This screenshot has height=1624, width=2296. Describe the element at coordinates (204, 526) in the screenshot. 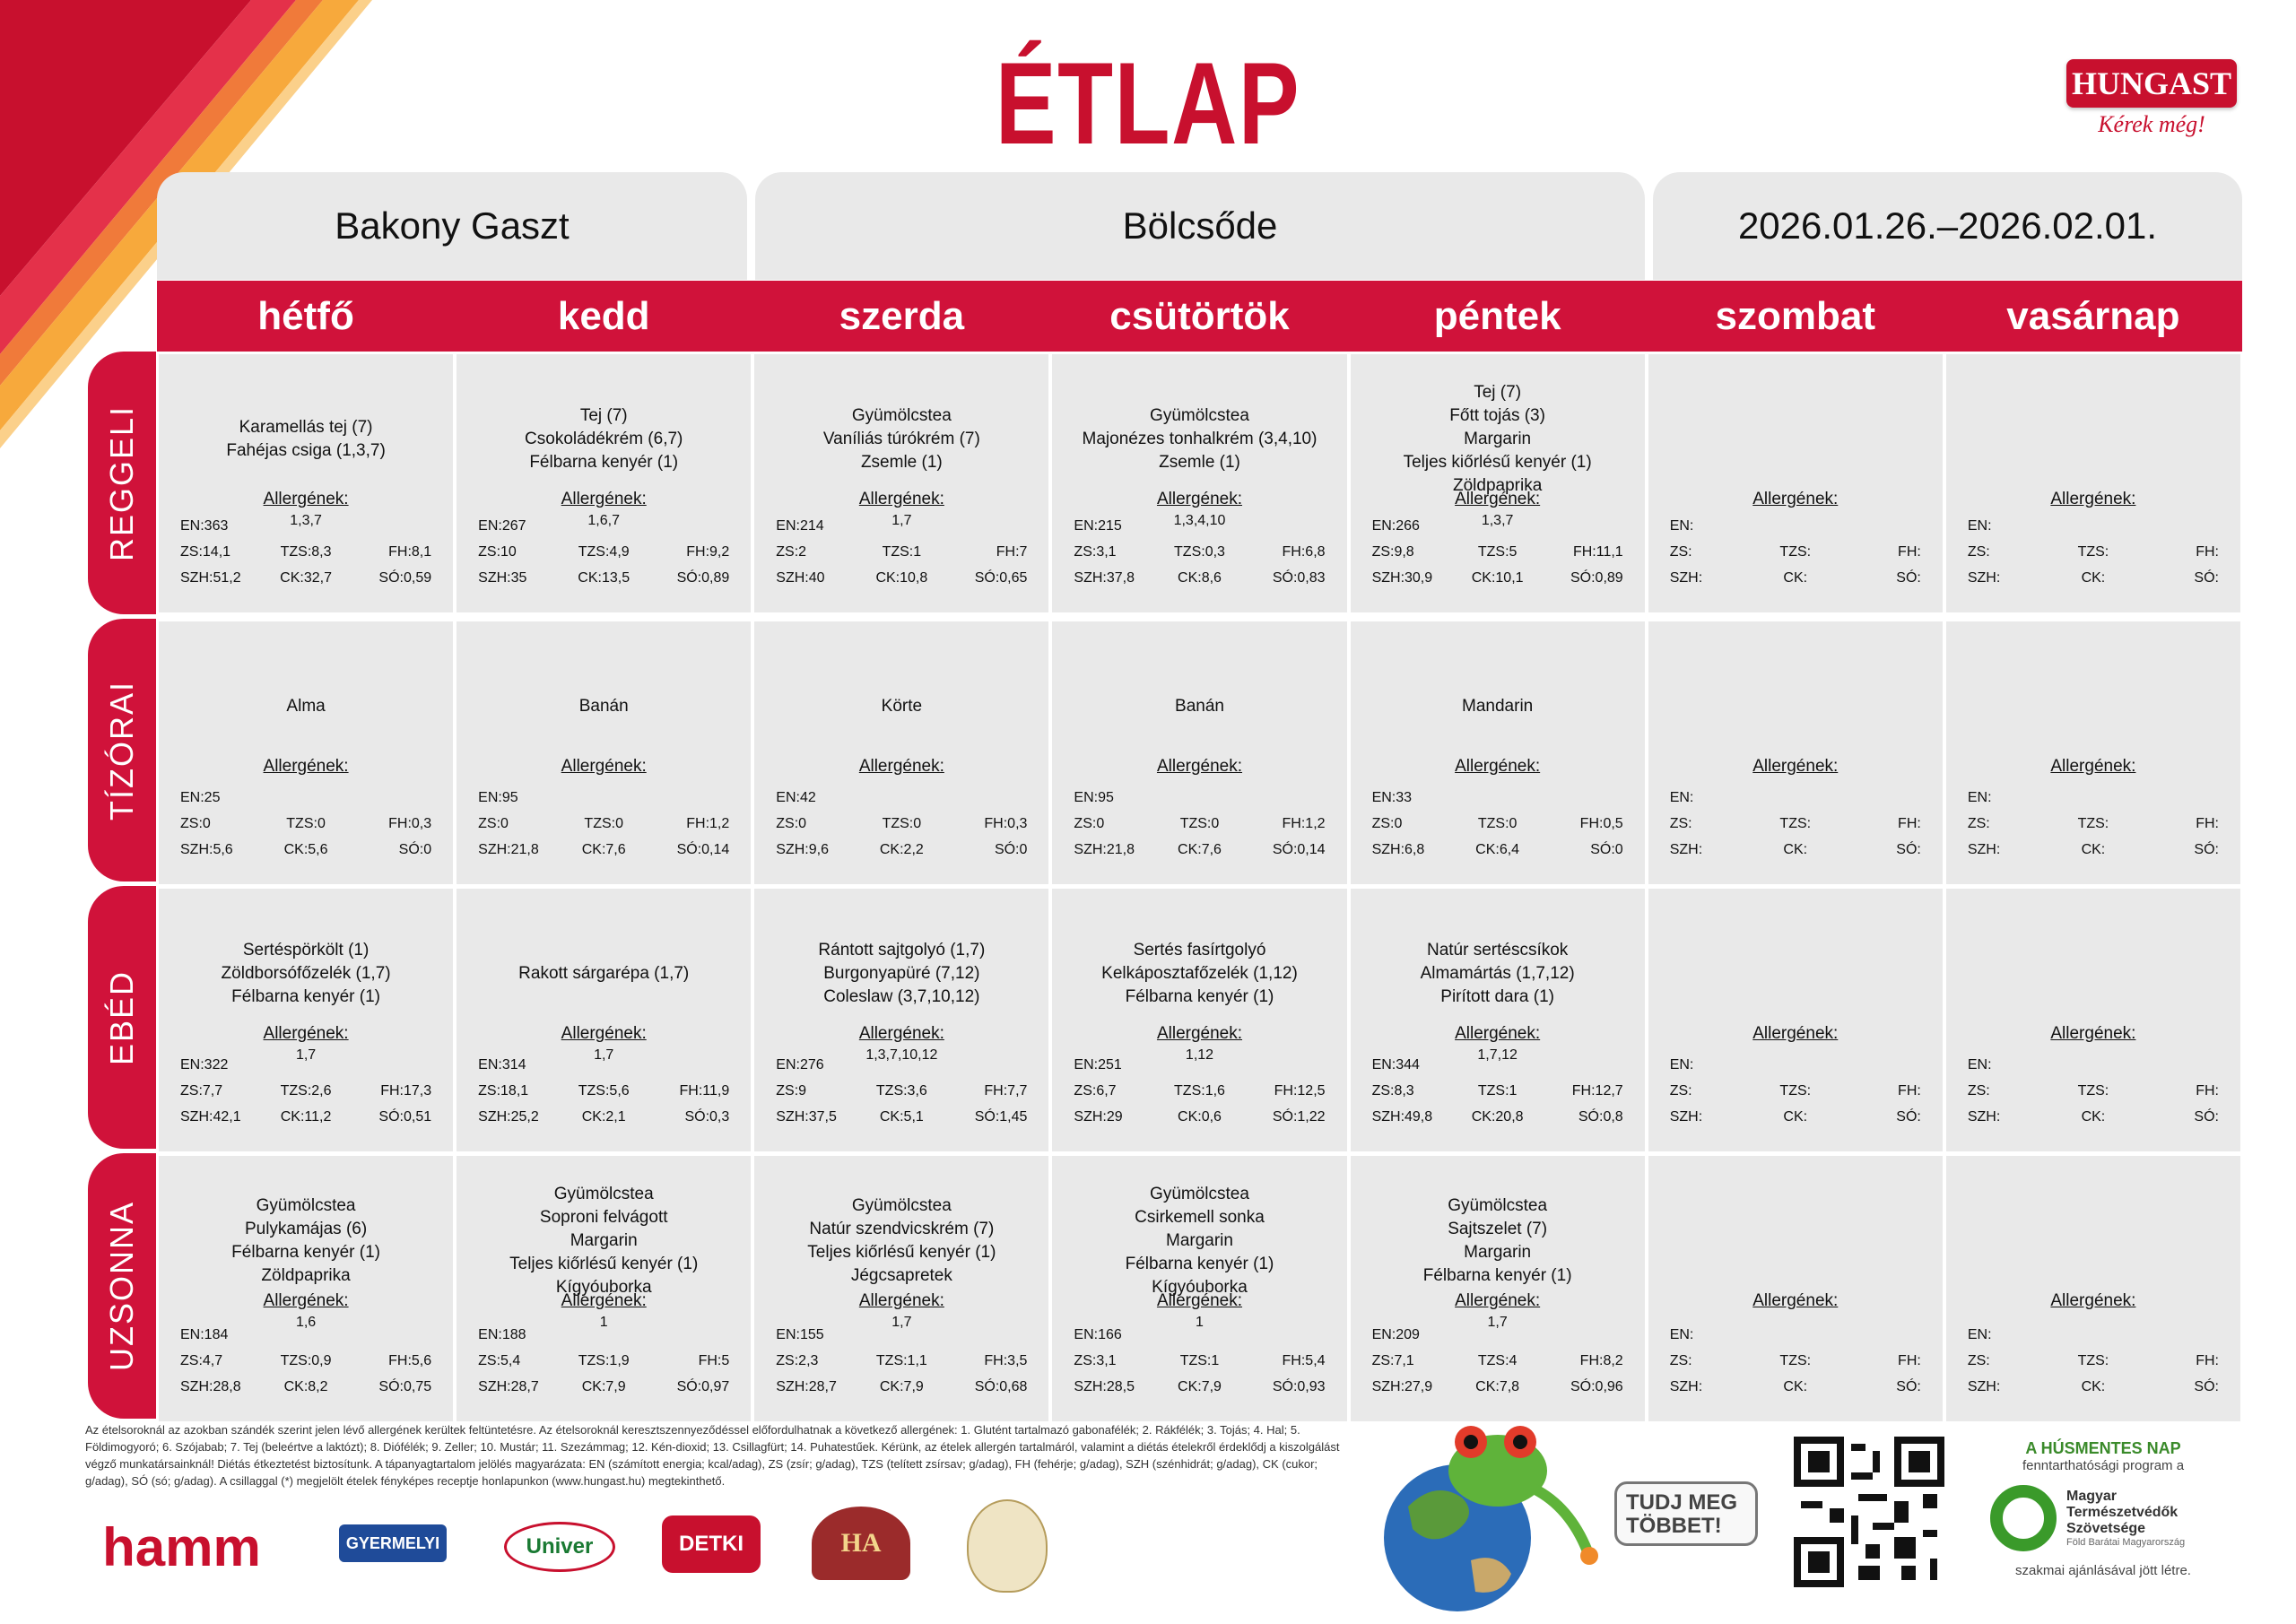

I see `nutrition-energy: EN:363` at that location.